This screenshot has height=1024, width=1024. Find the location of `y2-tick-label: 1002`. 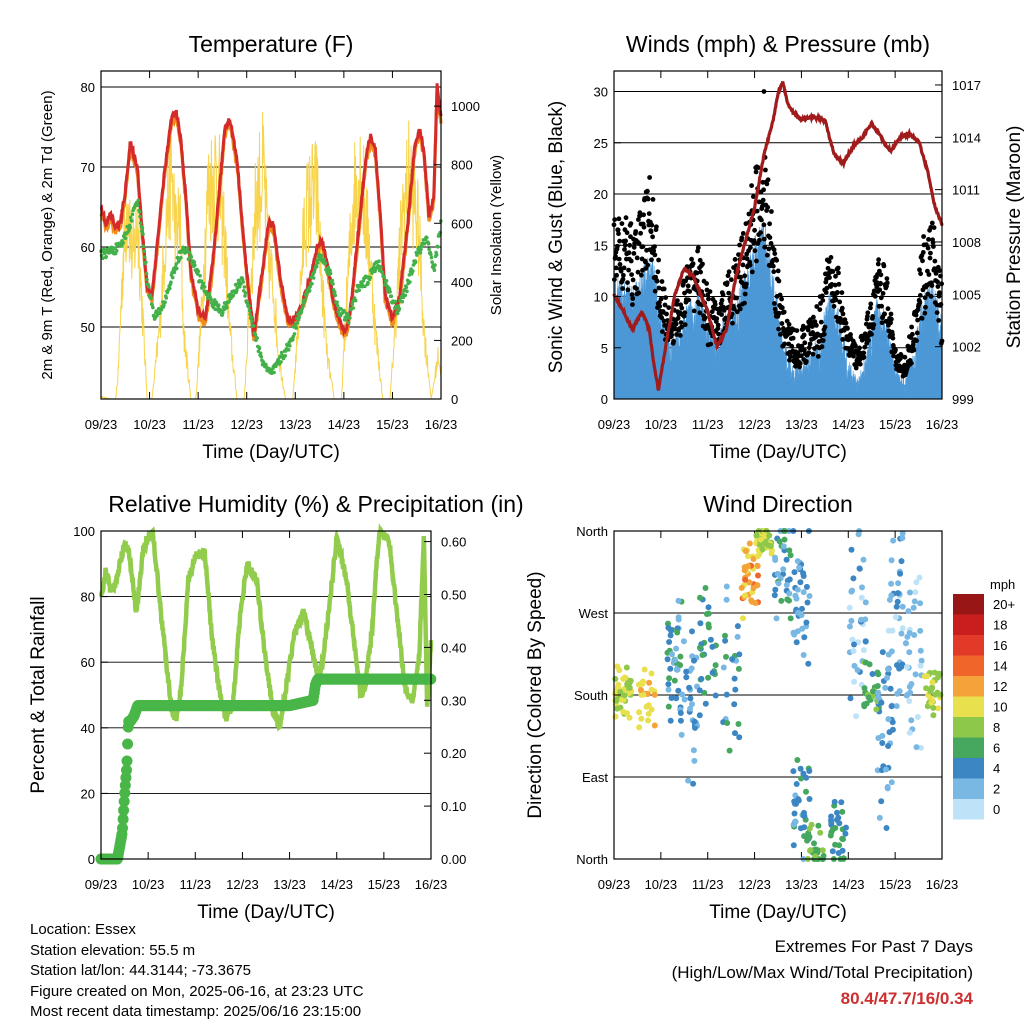

y2-tick-label: 1002 is located at coordinates (966, 347).